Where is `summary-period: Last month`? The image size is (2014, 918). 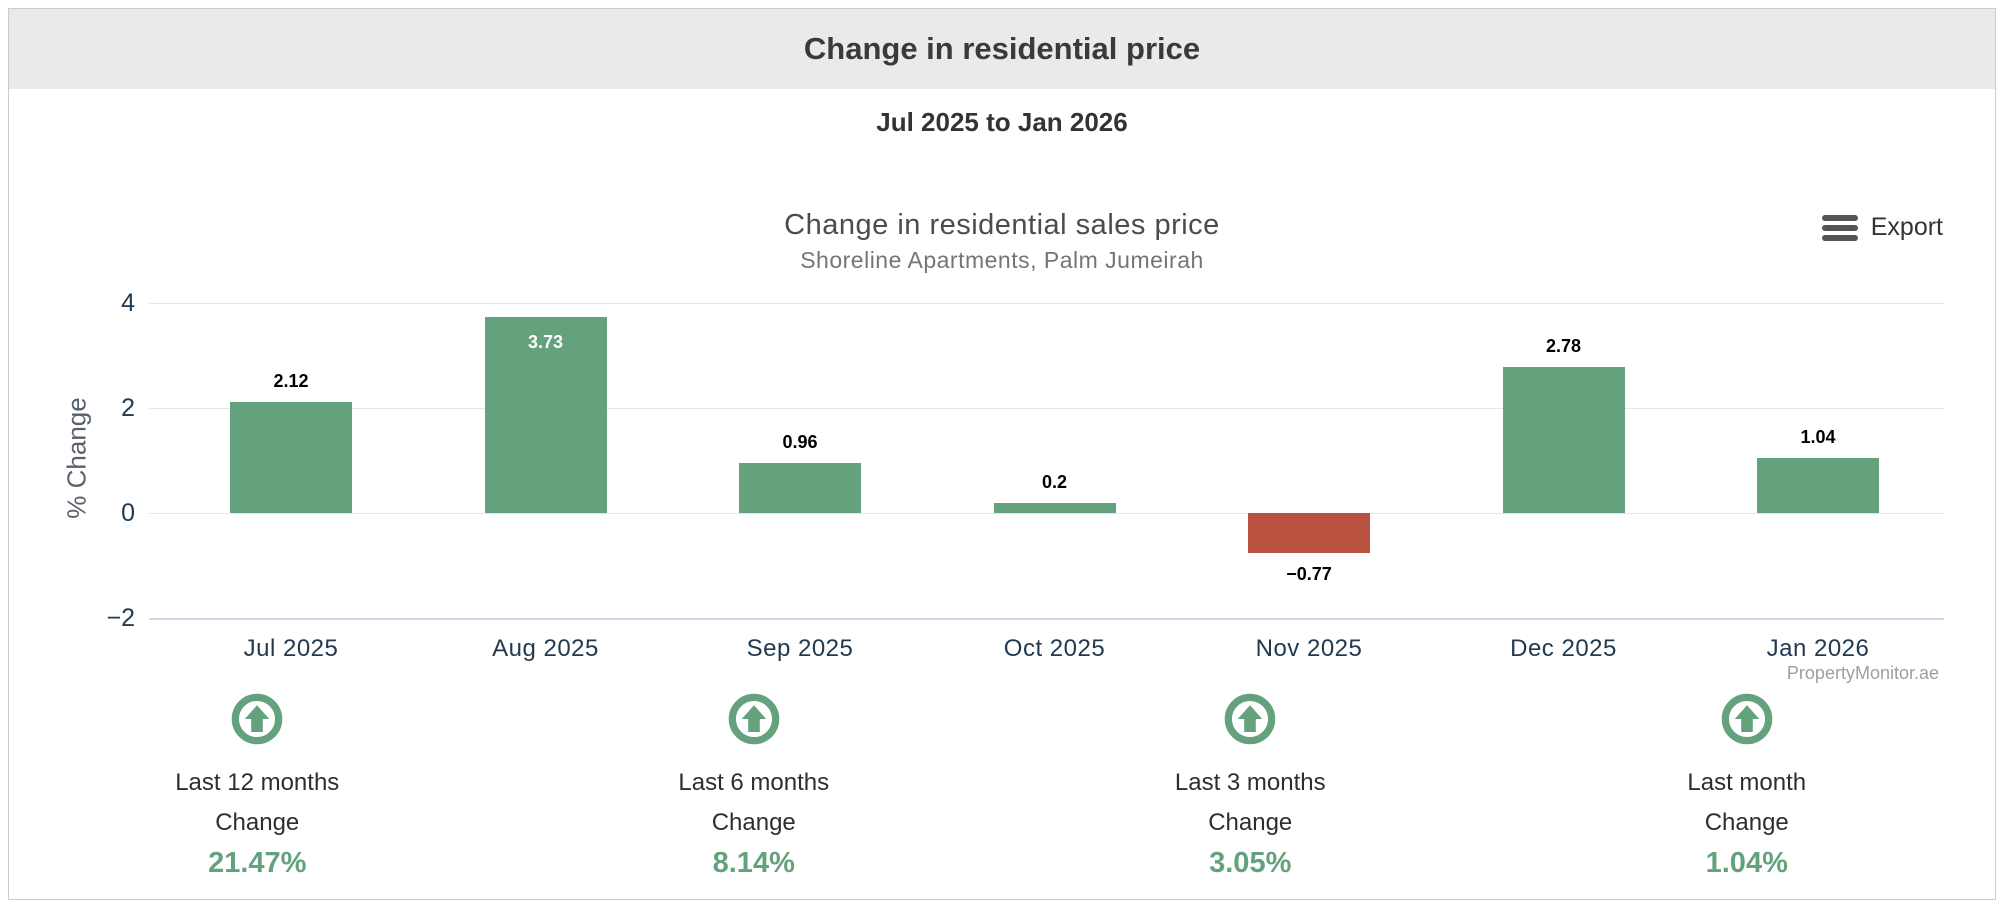
summary-period: Last month is located at coordinates (1747, 782).